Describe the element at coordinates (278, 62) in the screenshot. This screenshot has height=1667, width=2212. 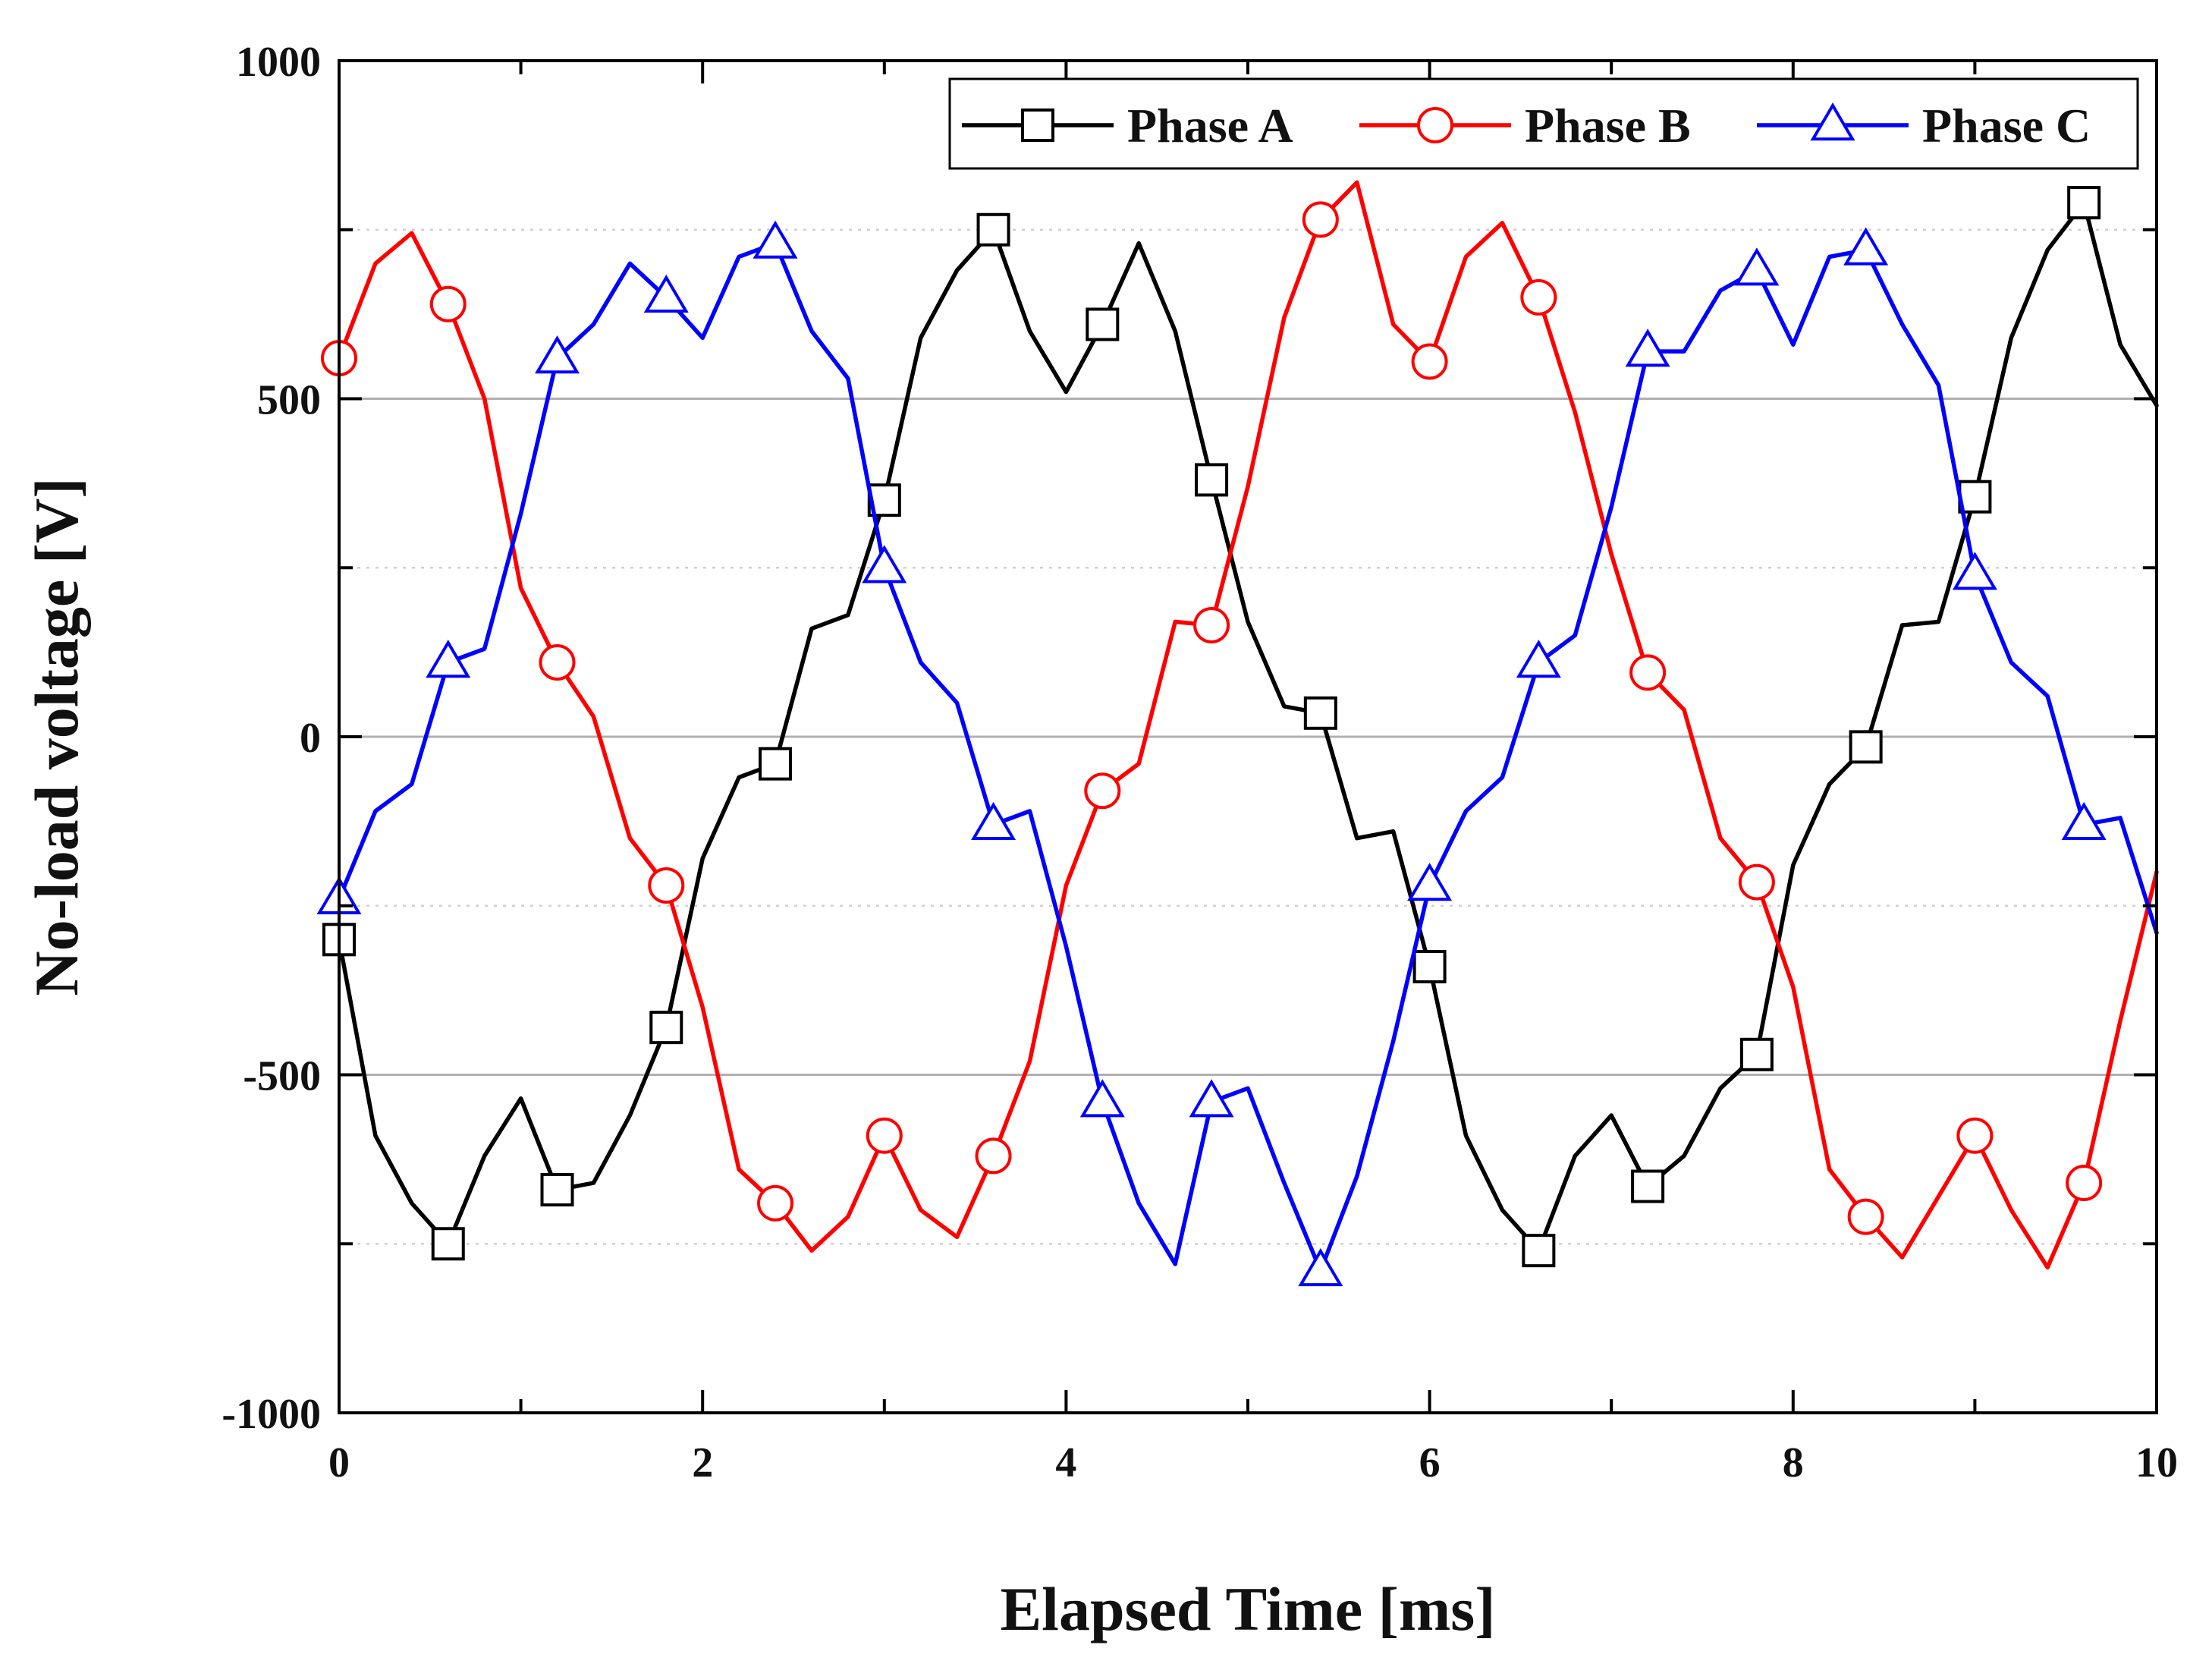
I see `y-tick-label: 1000` at that location.